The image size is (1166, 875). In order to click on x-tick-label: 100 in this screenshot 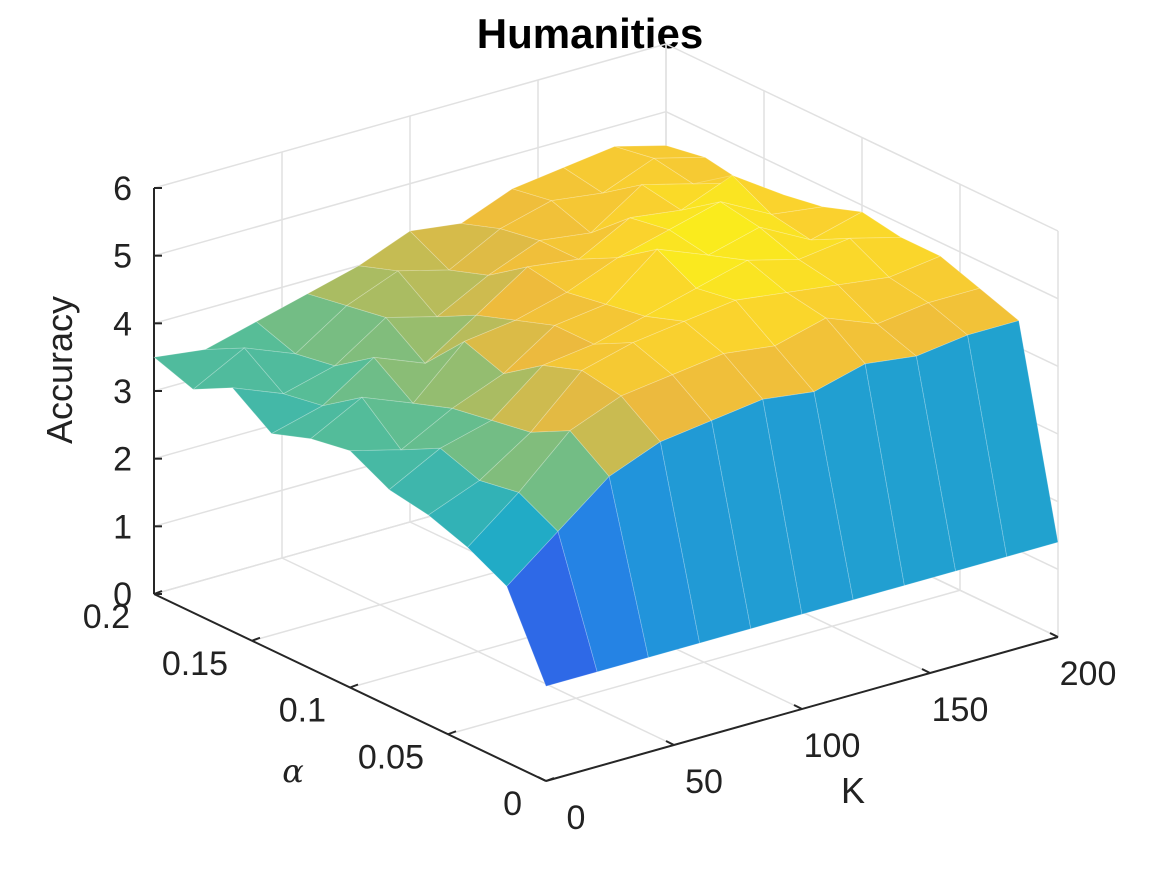, I will do `click(832, 746)`.